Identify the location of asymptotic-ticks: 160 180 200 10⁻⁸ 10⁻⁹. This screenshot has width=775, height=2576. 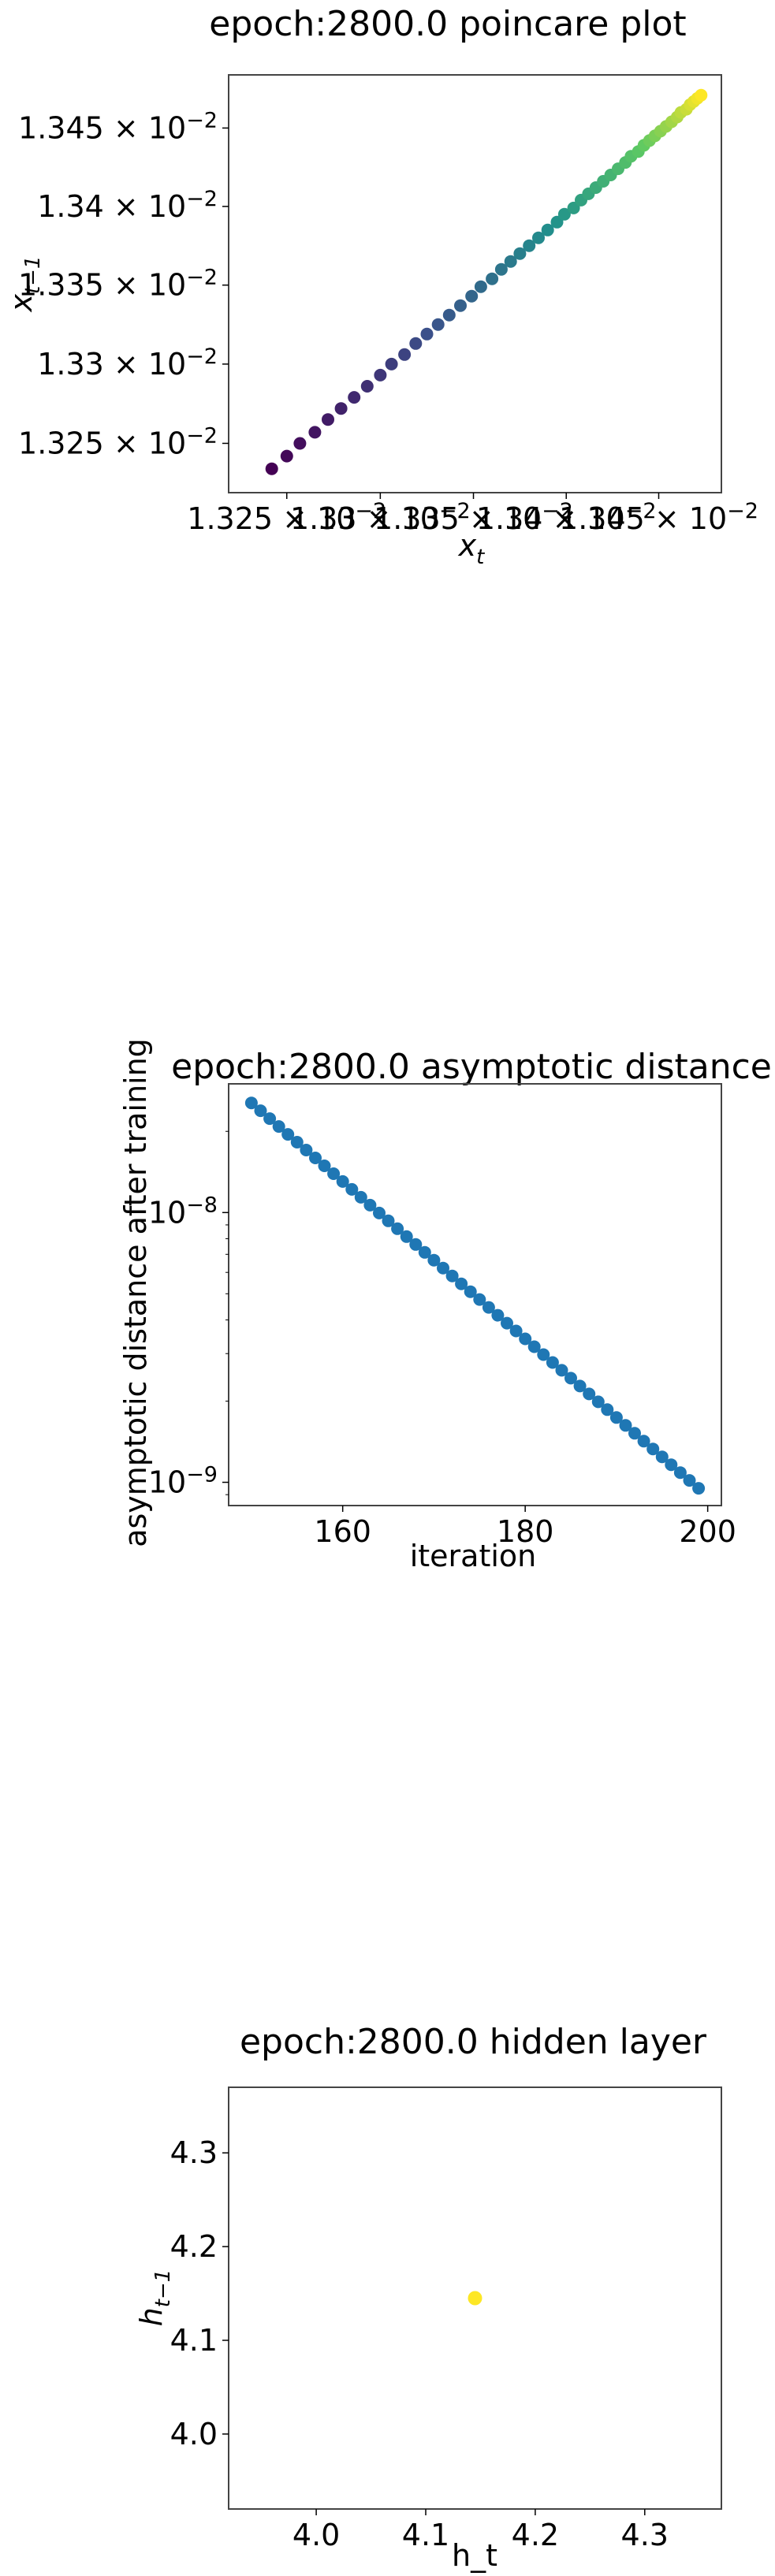
(442, 1339).